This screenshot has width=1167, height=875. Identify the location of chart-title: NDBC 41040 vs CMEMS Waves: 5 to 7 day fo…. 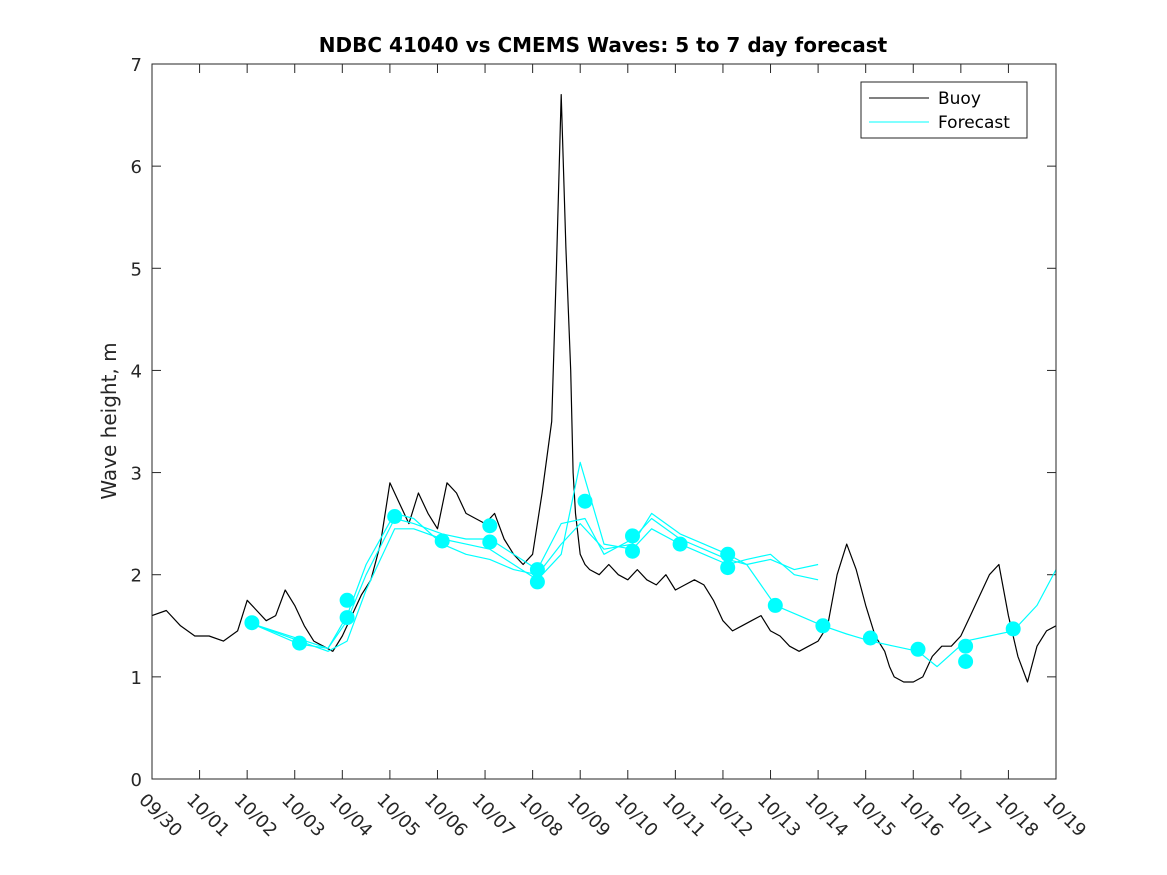
(603, 45).